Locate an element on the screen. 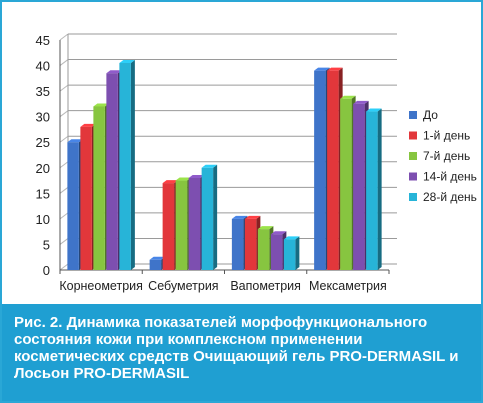 This screenshot has height=403, width=483. y-tick-label: 20 is located at coordinates (43, 168).